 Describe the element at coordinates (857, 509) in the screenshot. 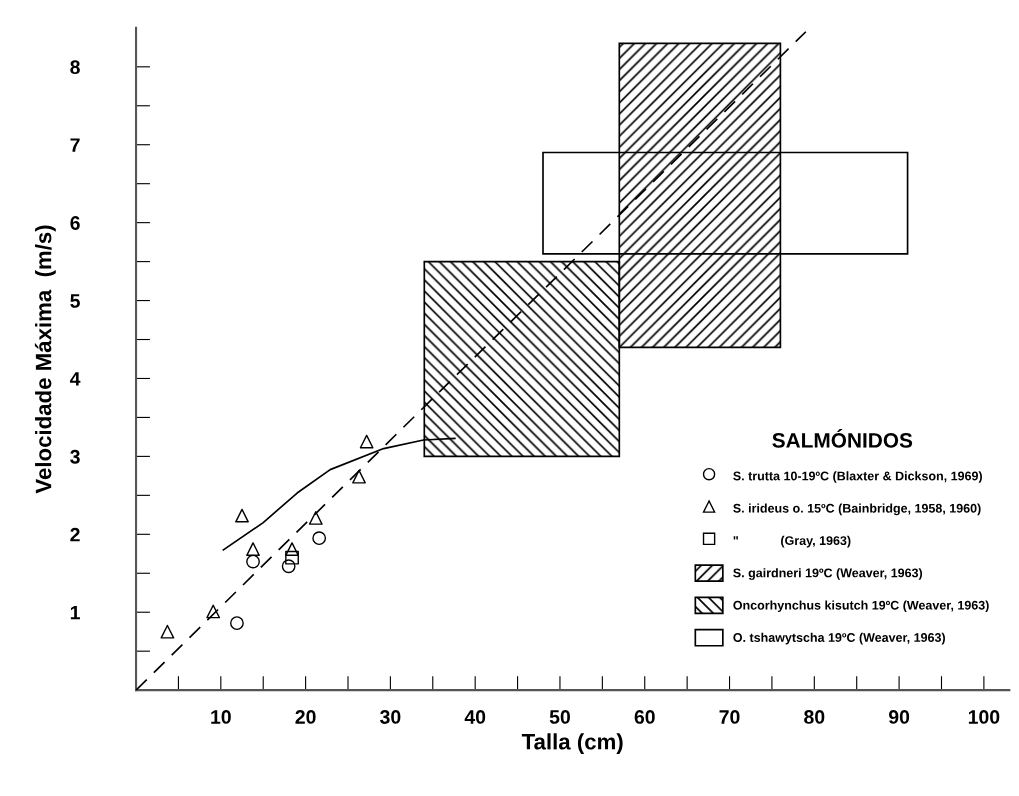

I see `legend-label: S. irideus o. 15ºC (Bainbridge, 1958, 1960)` at that location.